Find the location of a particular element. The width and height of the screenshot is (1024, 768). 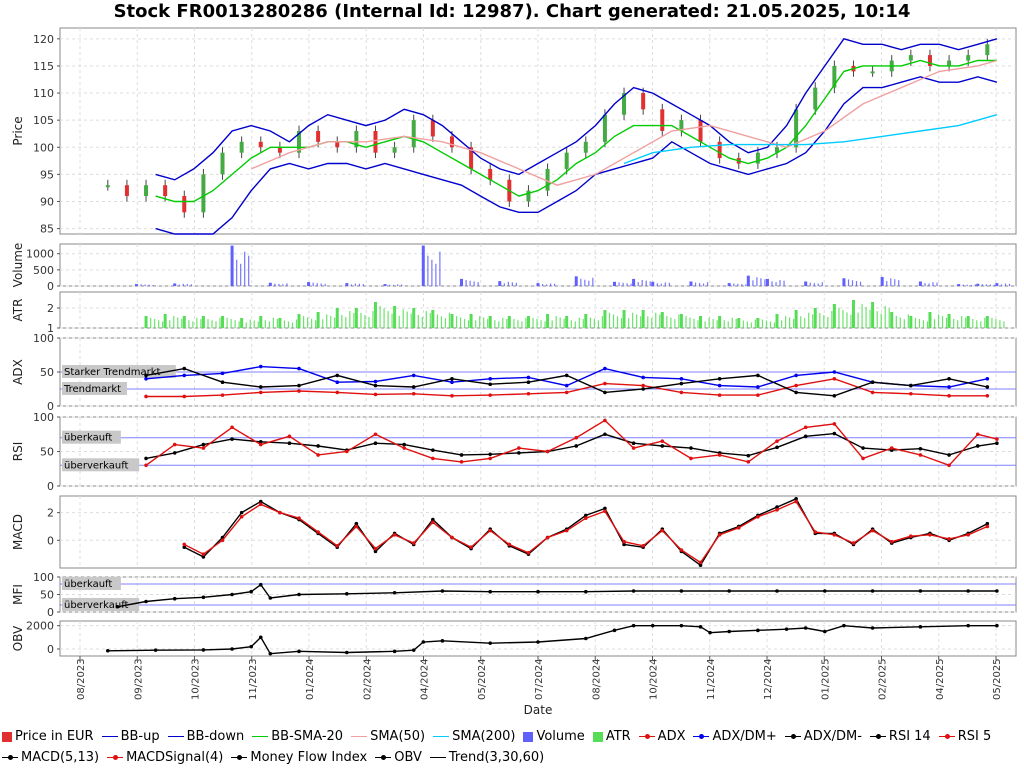

series-line is located at coordinates (552, 639).